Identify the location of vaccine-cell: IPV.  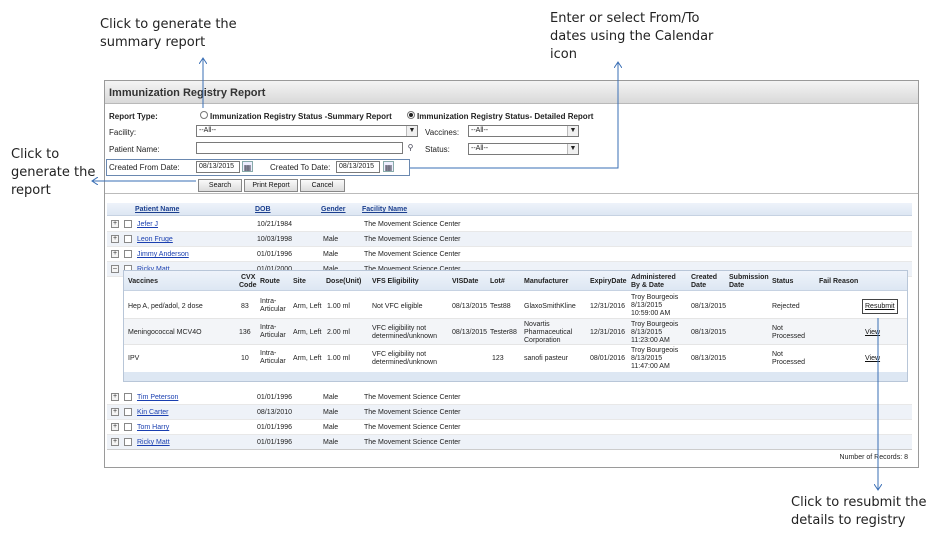
(134, 358).